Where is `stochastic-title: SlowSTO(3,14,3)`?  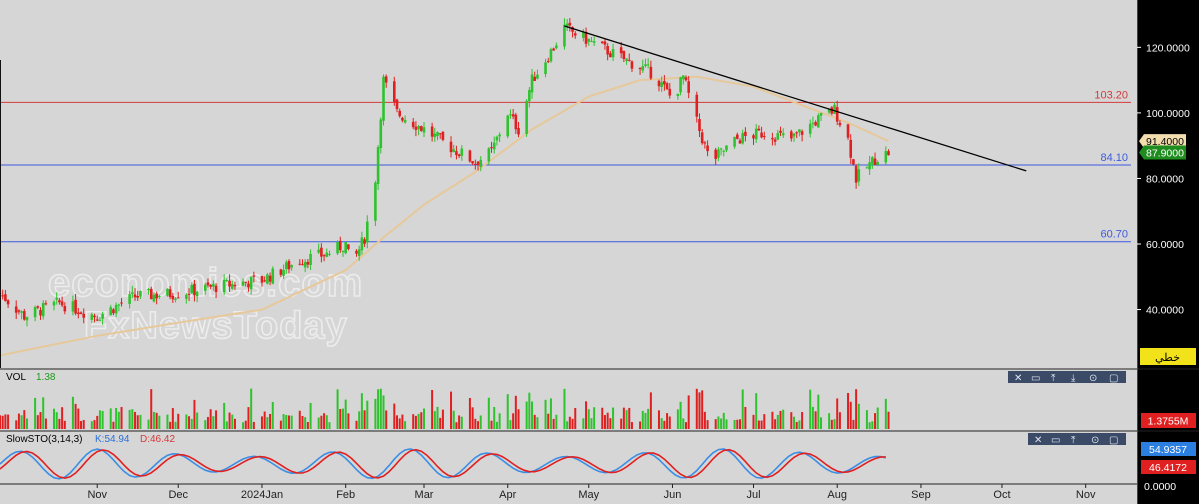
stochastic-title: SlowSTO(3,14,3) is located at coordinates (44, 439).